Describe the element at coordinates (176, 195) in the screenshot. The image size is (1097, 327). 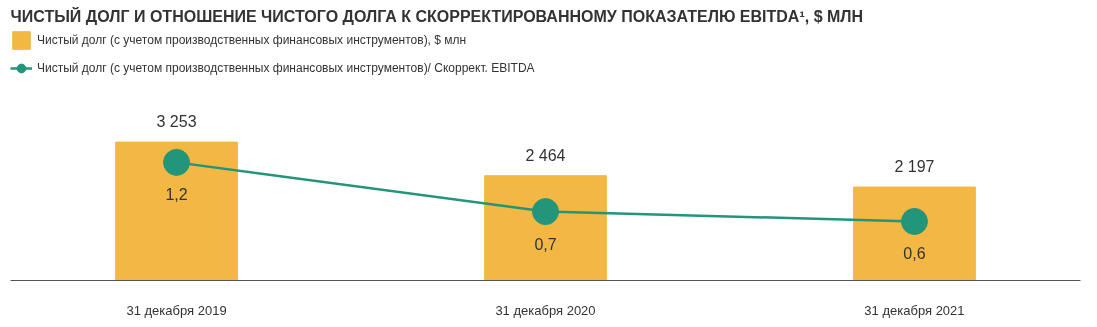
I see `data-label: 1,2` at that location.